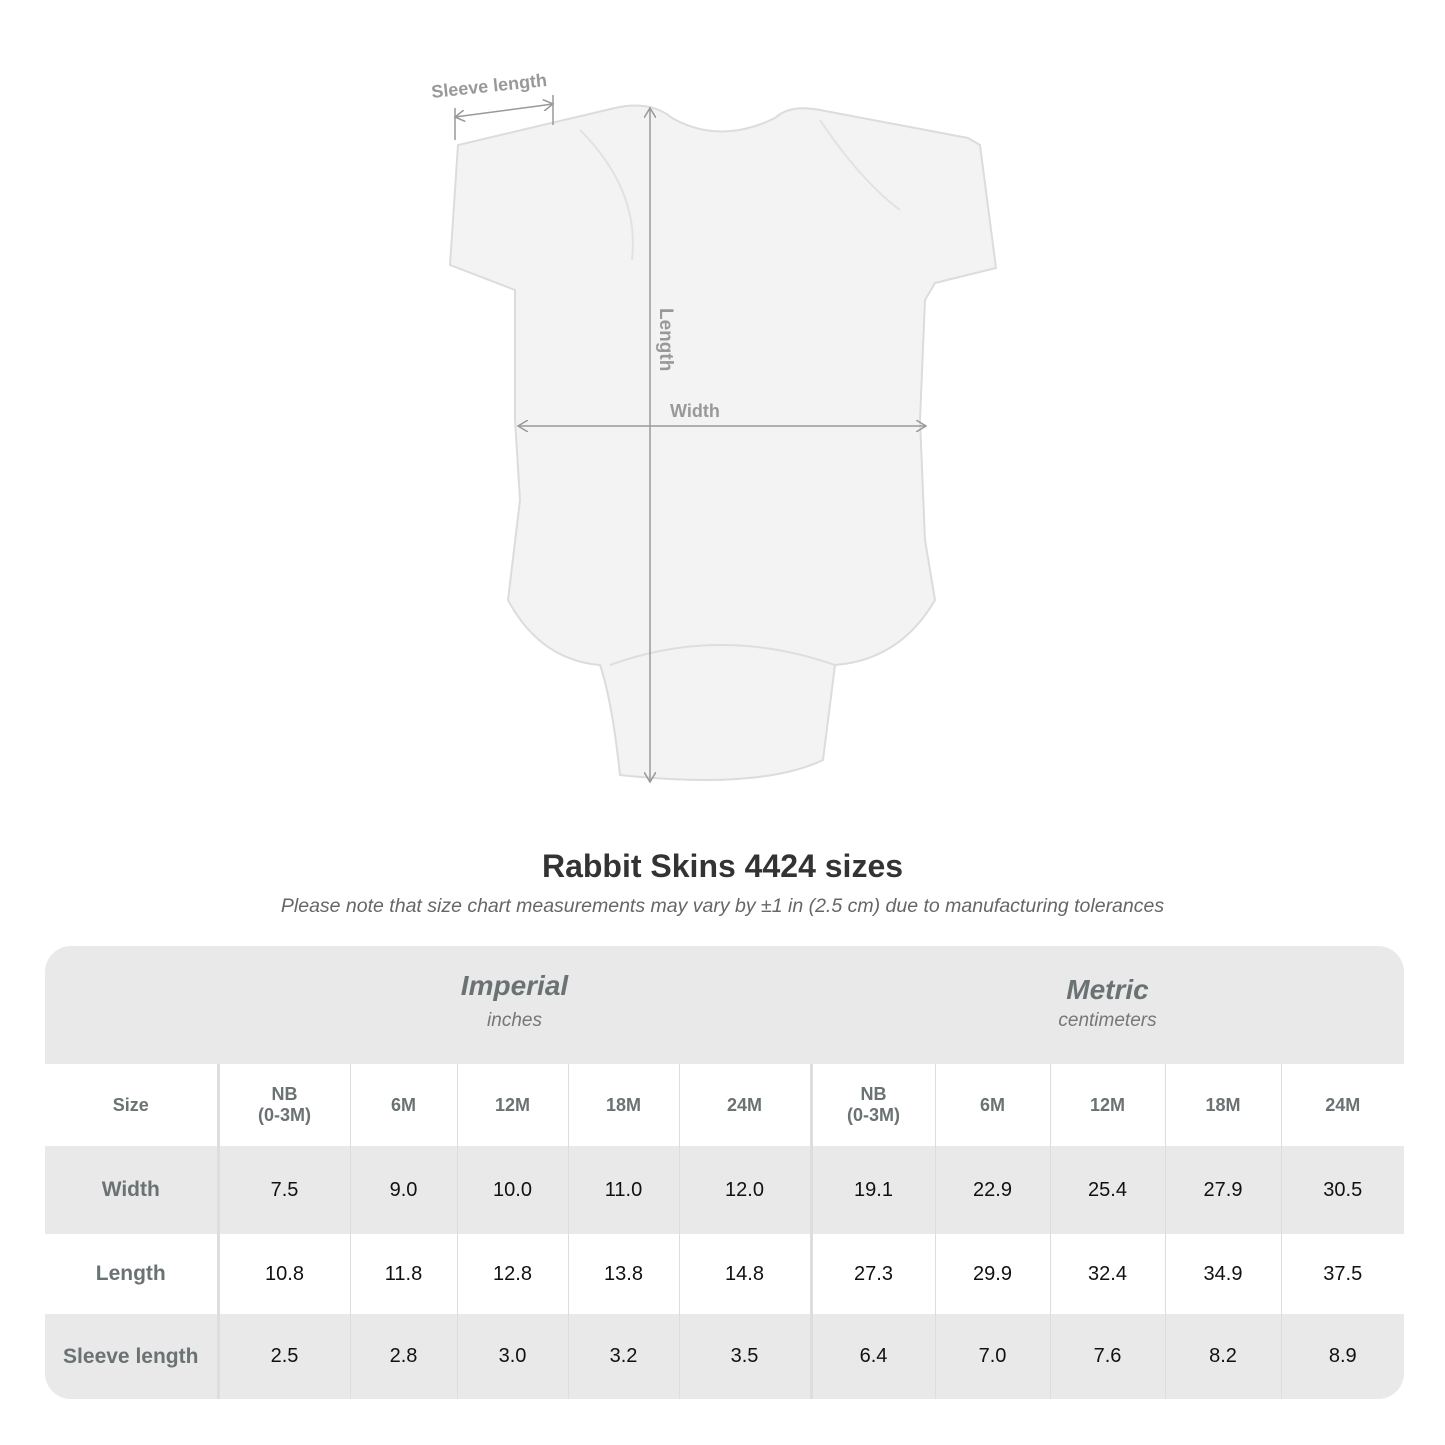 This screenshot has height=1445, width=1445. I want to click on row-label: Length, so click(131, 1274).